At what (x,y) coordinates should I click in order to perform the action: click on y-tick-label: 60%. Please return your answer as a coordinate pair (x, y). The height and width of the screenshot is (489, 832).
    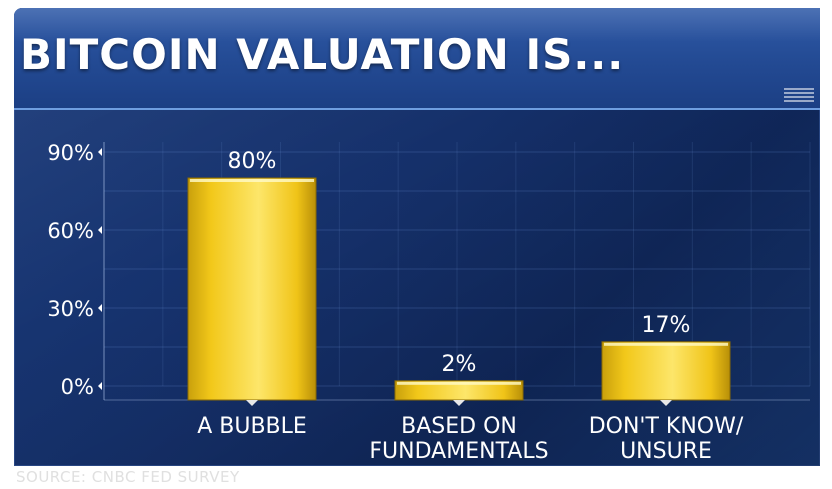
    Looking at the image, I should click on (70, 231).